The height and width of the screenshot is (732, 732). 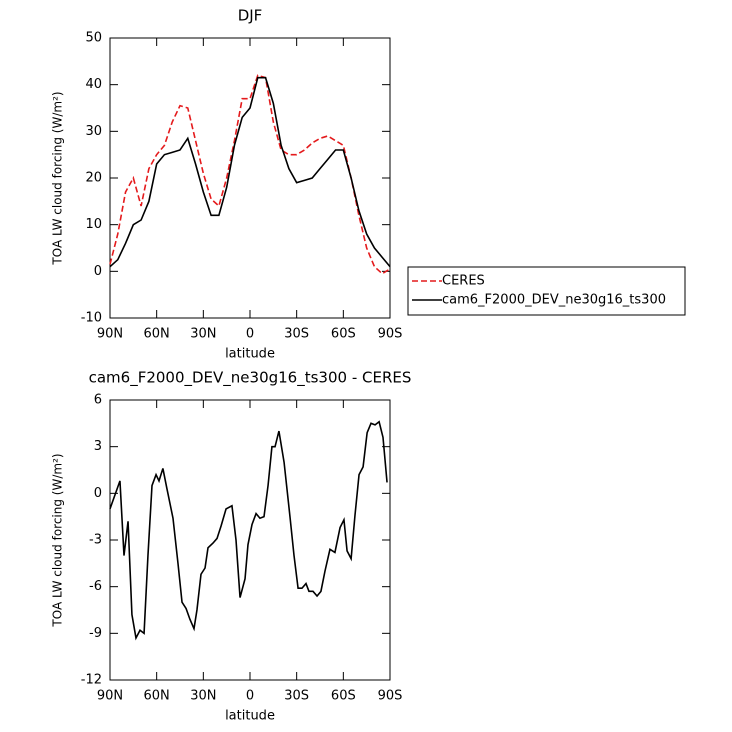 I want to click on y-tick-label: 20, so click(x=93, y=178).